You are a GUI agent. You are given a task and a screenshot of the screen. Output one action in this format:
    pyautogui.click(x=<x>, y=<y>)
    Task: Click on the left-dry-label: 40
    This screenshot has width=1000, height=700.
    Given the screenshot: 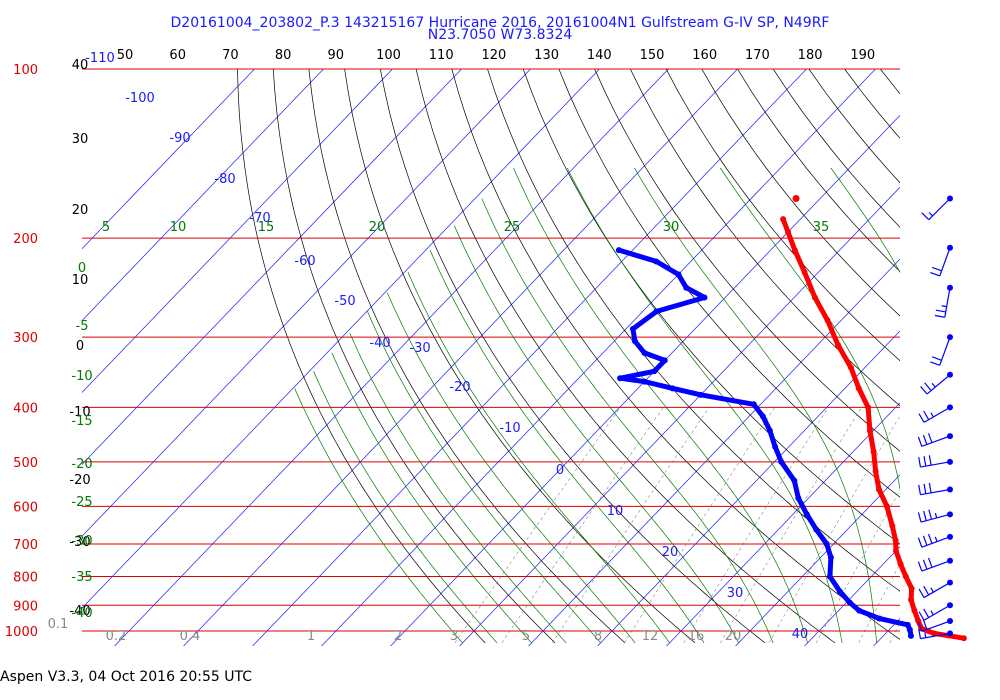 What is the action you would take?
    pyautogui.click(x=80, y=65)
    